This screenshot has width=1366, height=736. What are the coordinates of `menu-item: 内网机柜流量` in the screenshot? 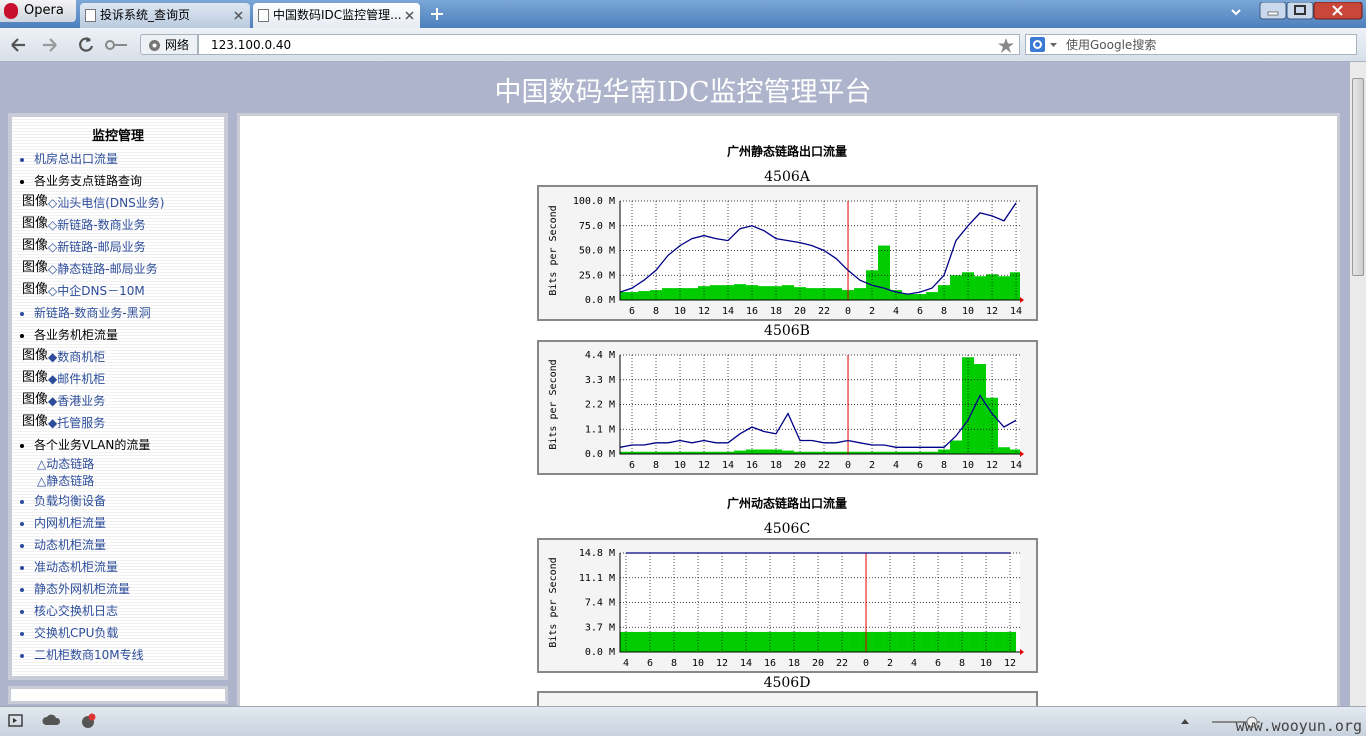 It's located at (129, 523).